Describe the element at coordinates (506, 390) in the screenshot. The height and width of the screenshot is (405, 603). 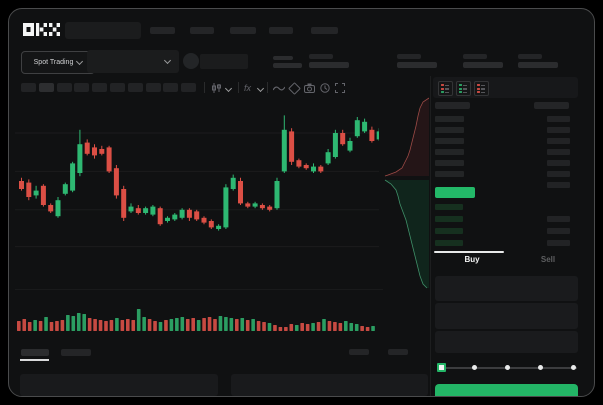
I see `buy-submit-button` at that location.